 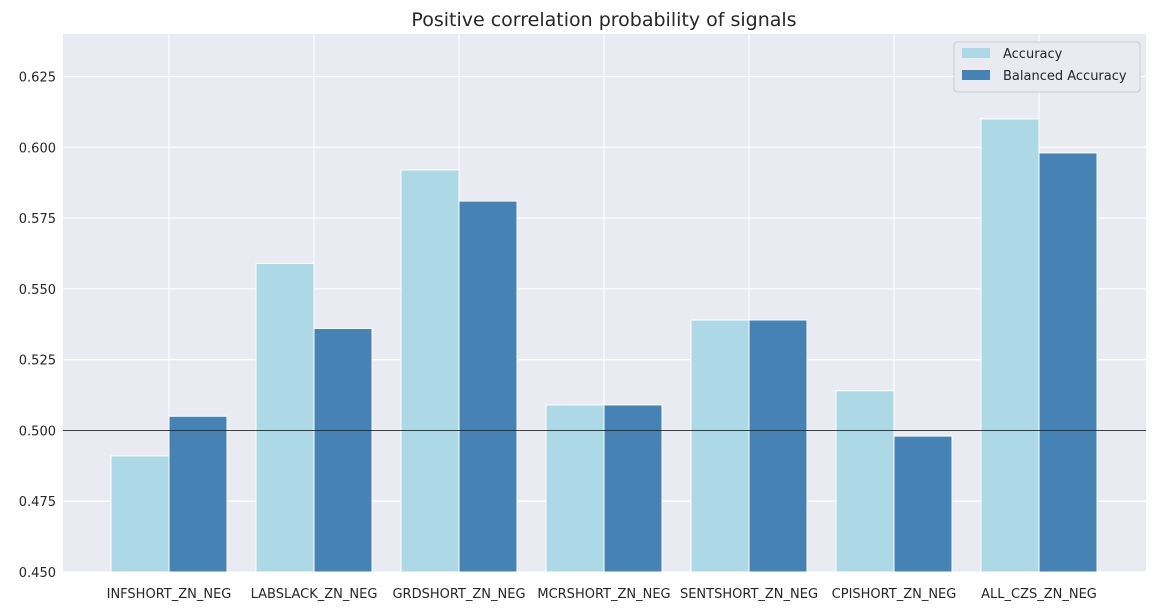 I want to click on x-tick-label: GRDSHORT_ZN_NEG, so click(x=458, y=594).